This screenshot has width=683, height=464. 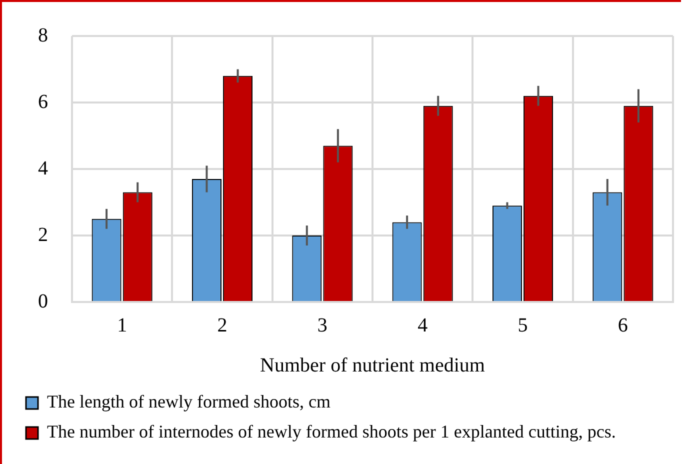 What do you see at coordinates (122, 325) in the screenshot?
I see `x-tick-label: 1` at bounding box center [122, 325].